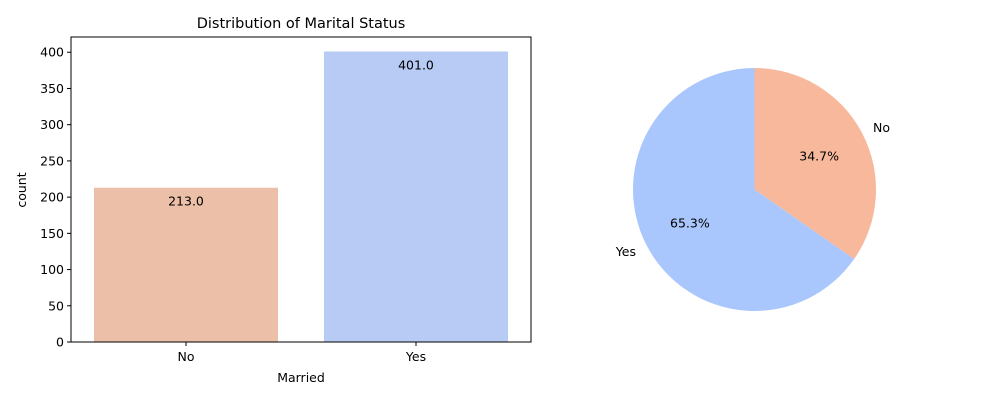 This screenshot has height=400, width=1000. What do you see at coordinates (186, 356) in the screenshot?
I see `x-tick-label: No` at bounding box center [186, 356].